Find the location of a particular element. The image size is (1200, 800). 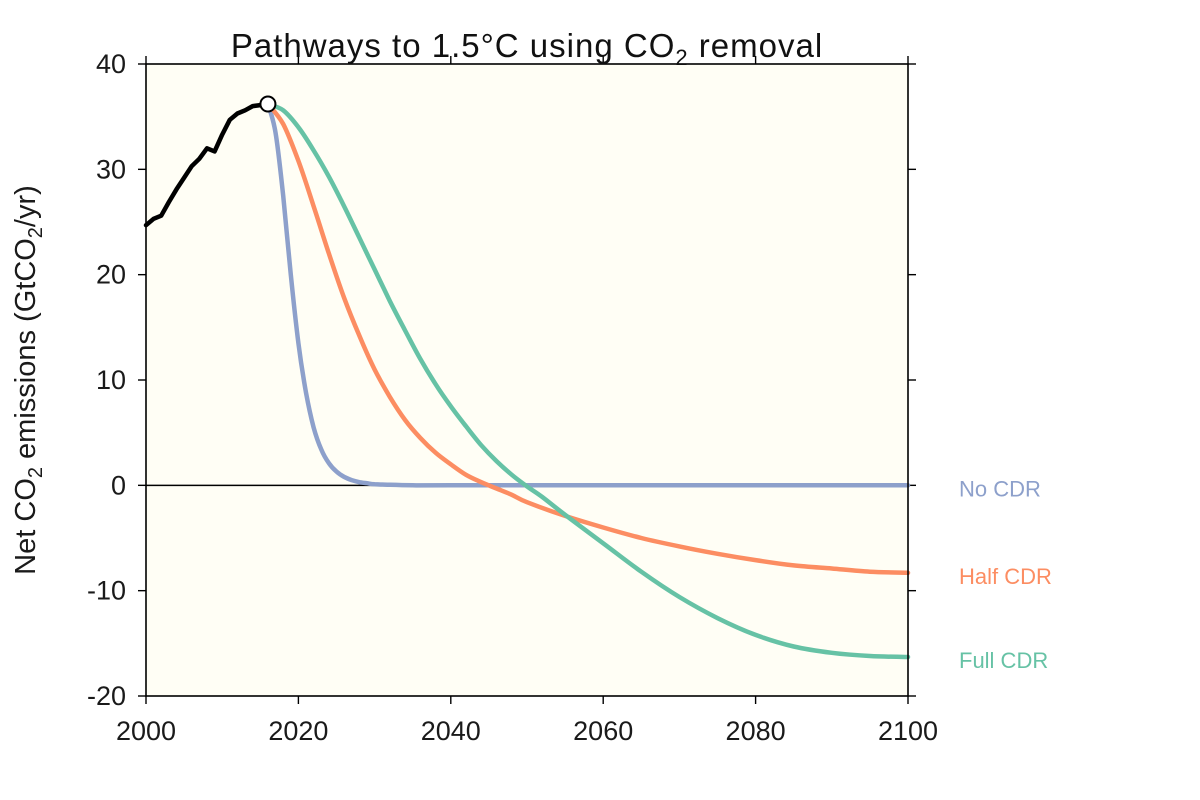

title-prefix: Pathways to 1.5°C using CO is located at coordinates (453, 45).